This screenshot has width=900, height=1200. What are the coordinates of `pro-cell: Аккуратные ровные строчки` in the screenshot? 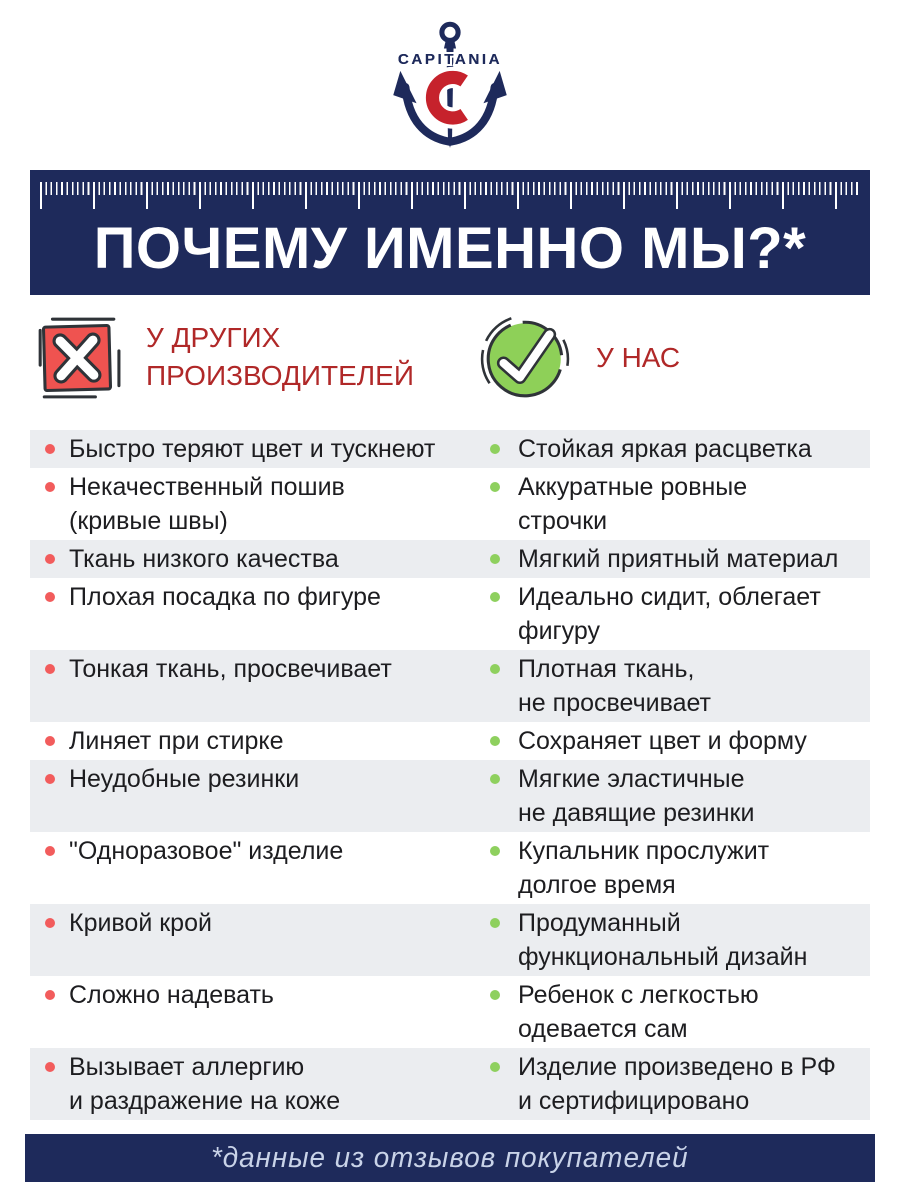 It's located at (672, 504).